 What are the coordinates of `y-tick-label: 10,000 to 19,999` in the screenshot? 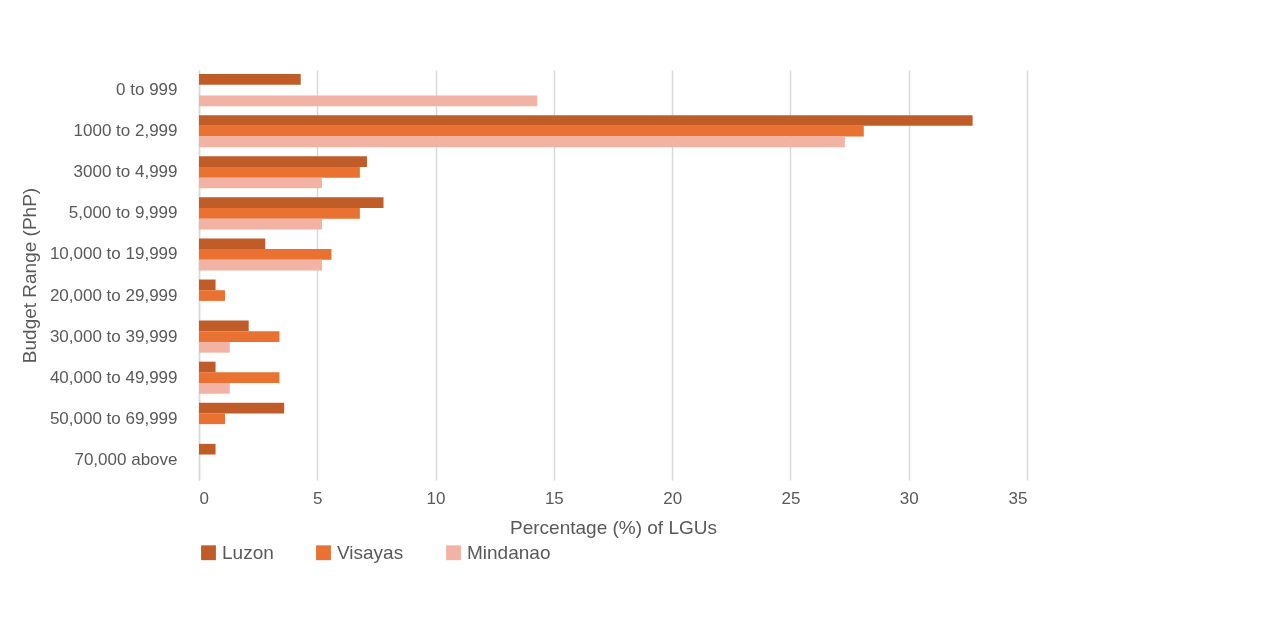 It's located at (113, 254).